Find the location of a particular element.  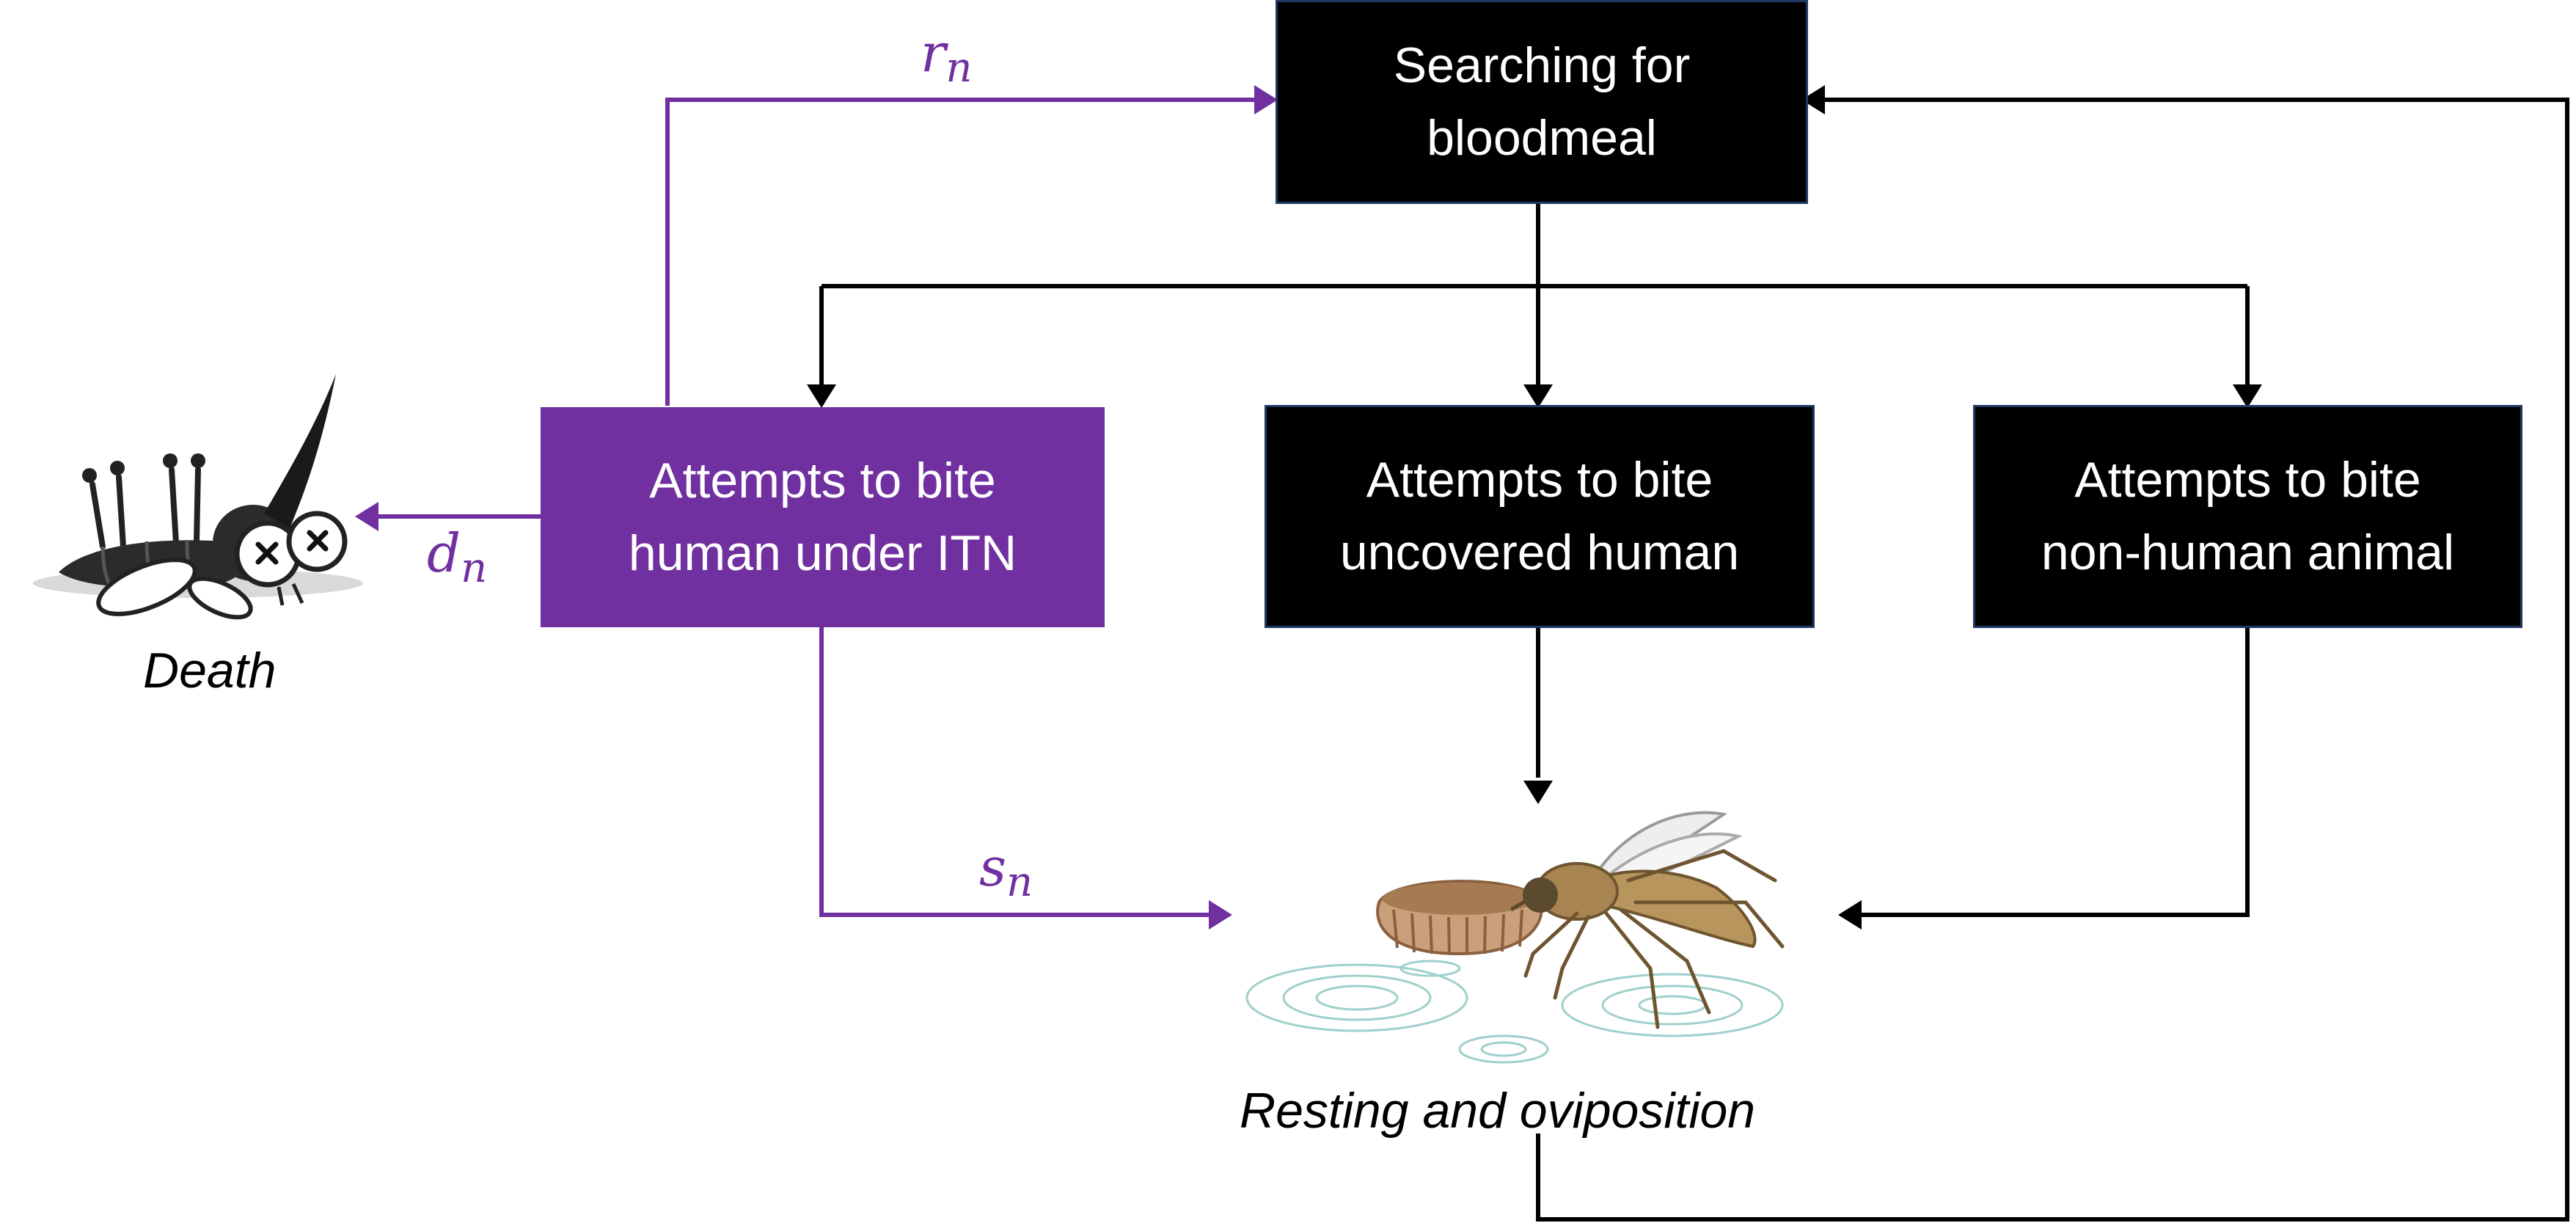

arrowhead-death is located at coordinates (366, 516).